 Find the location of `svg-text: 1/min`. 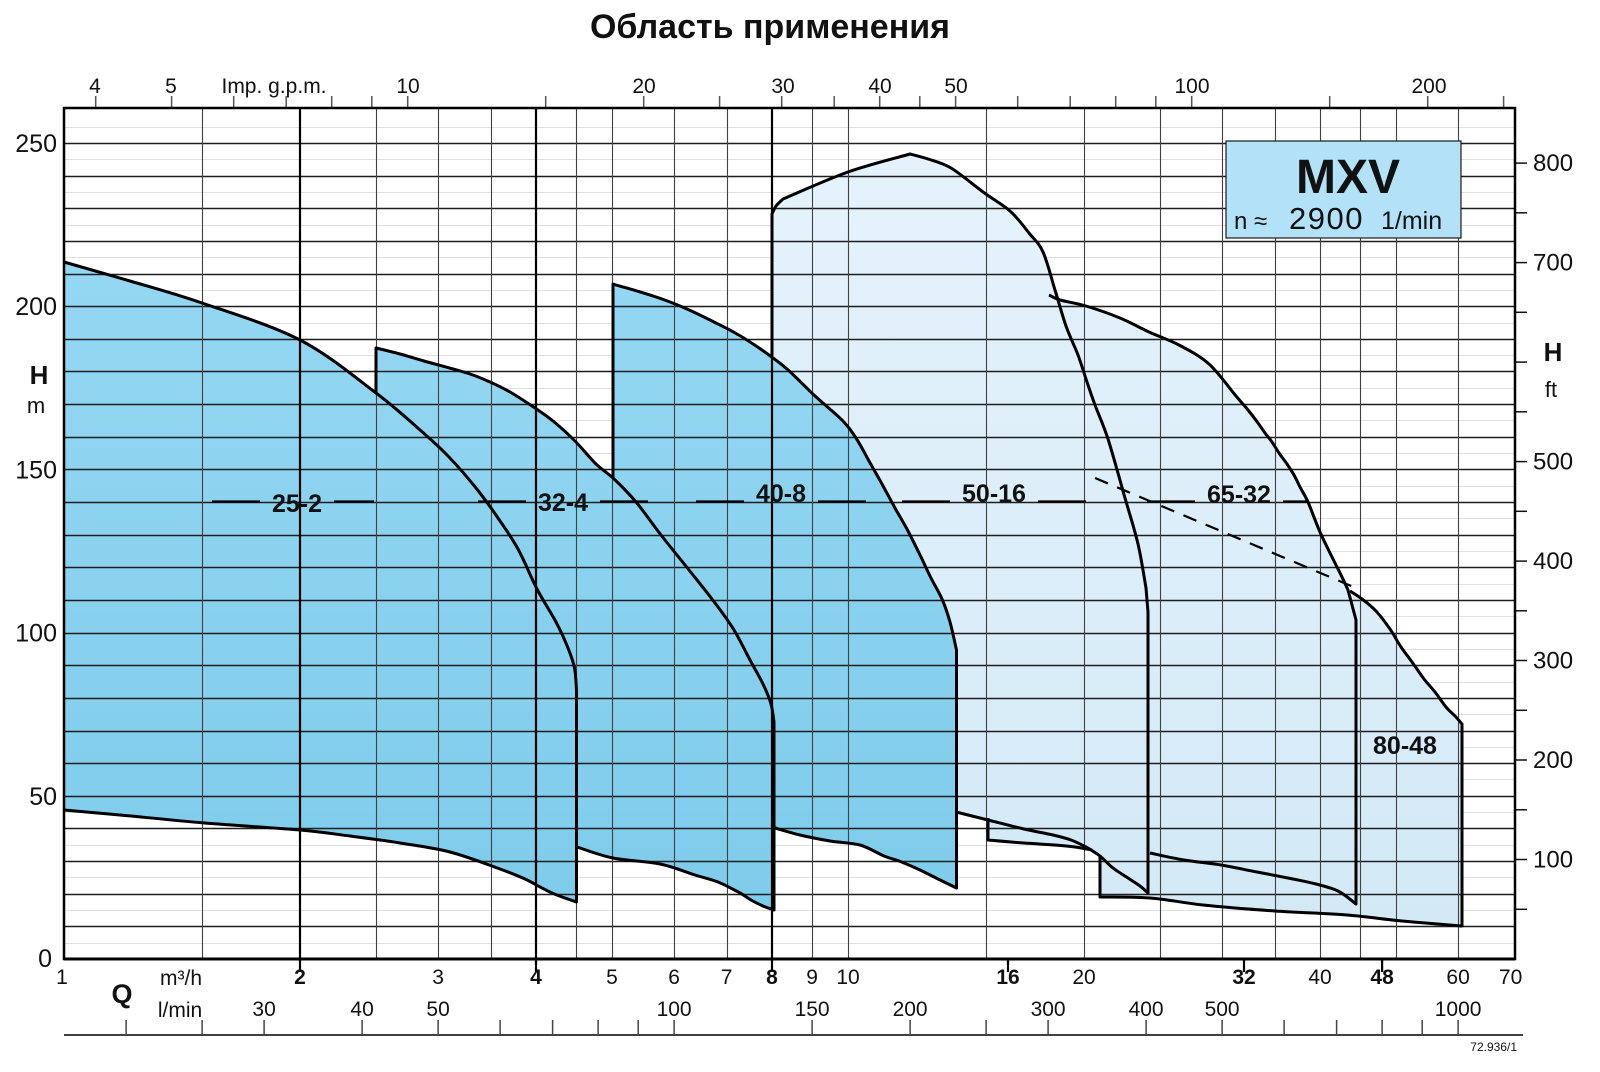

svg-text: 1/min is located at coordinates (1411, 221).